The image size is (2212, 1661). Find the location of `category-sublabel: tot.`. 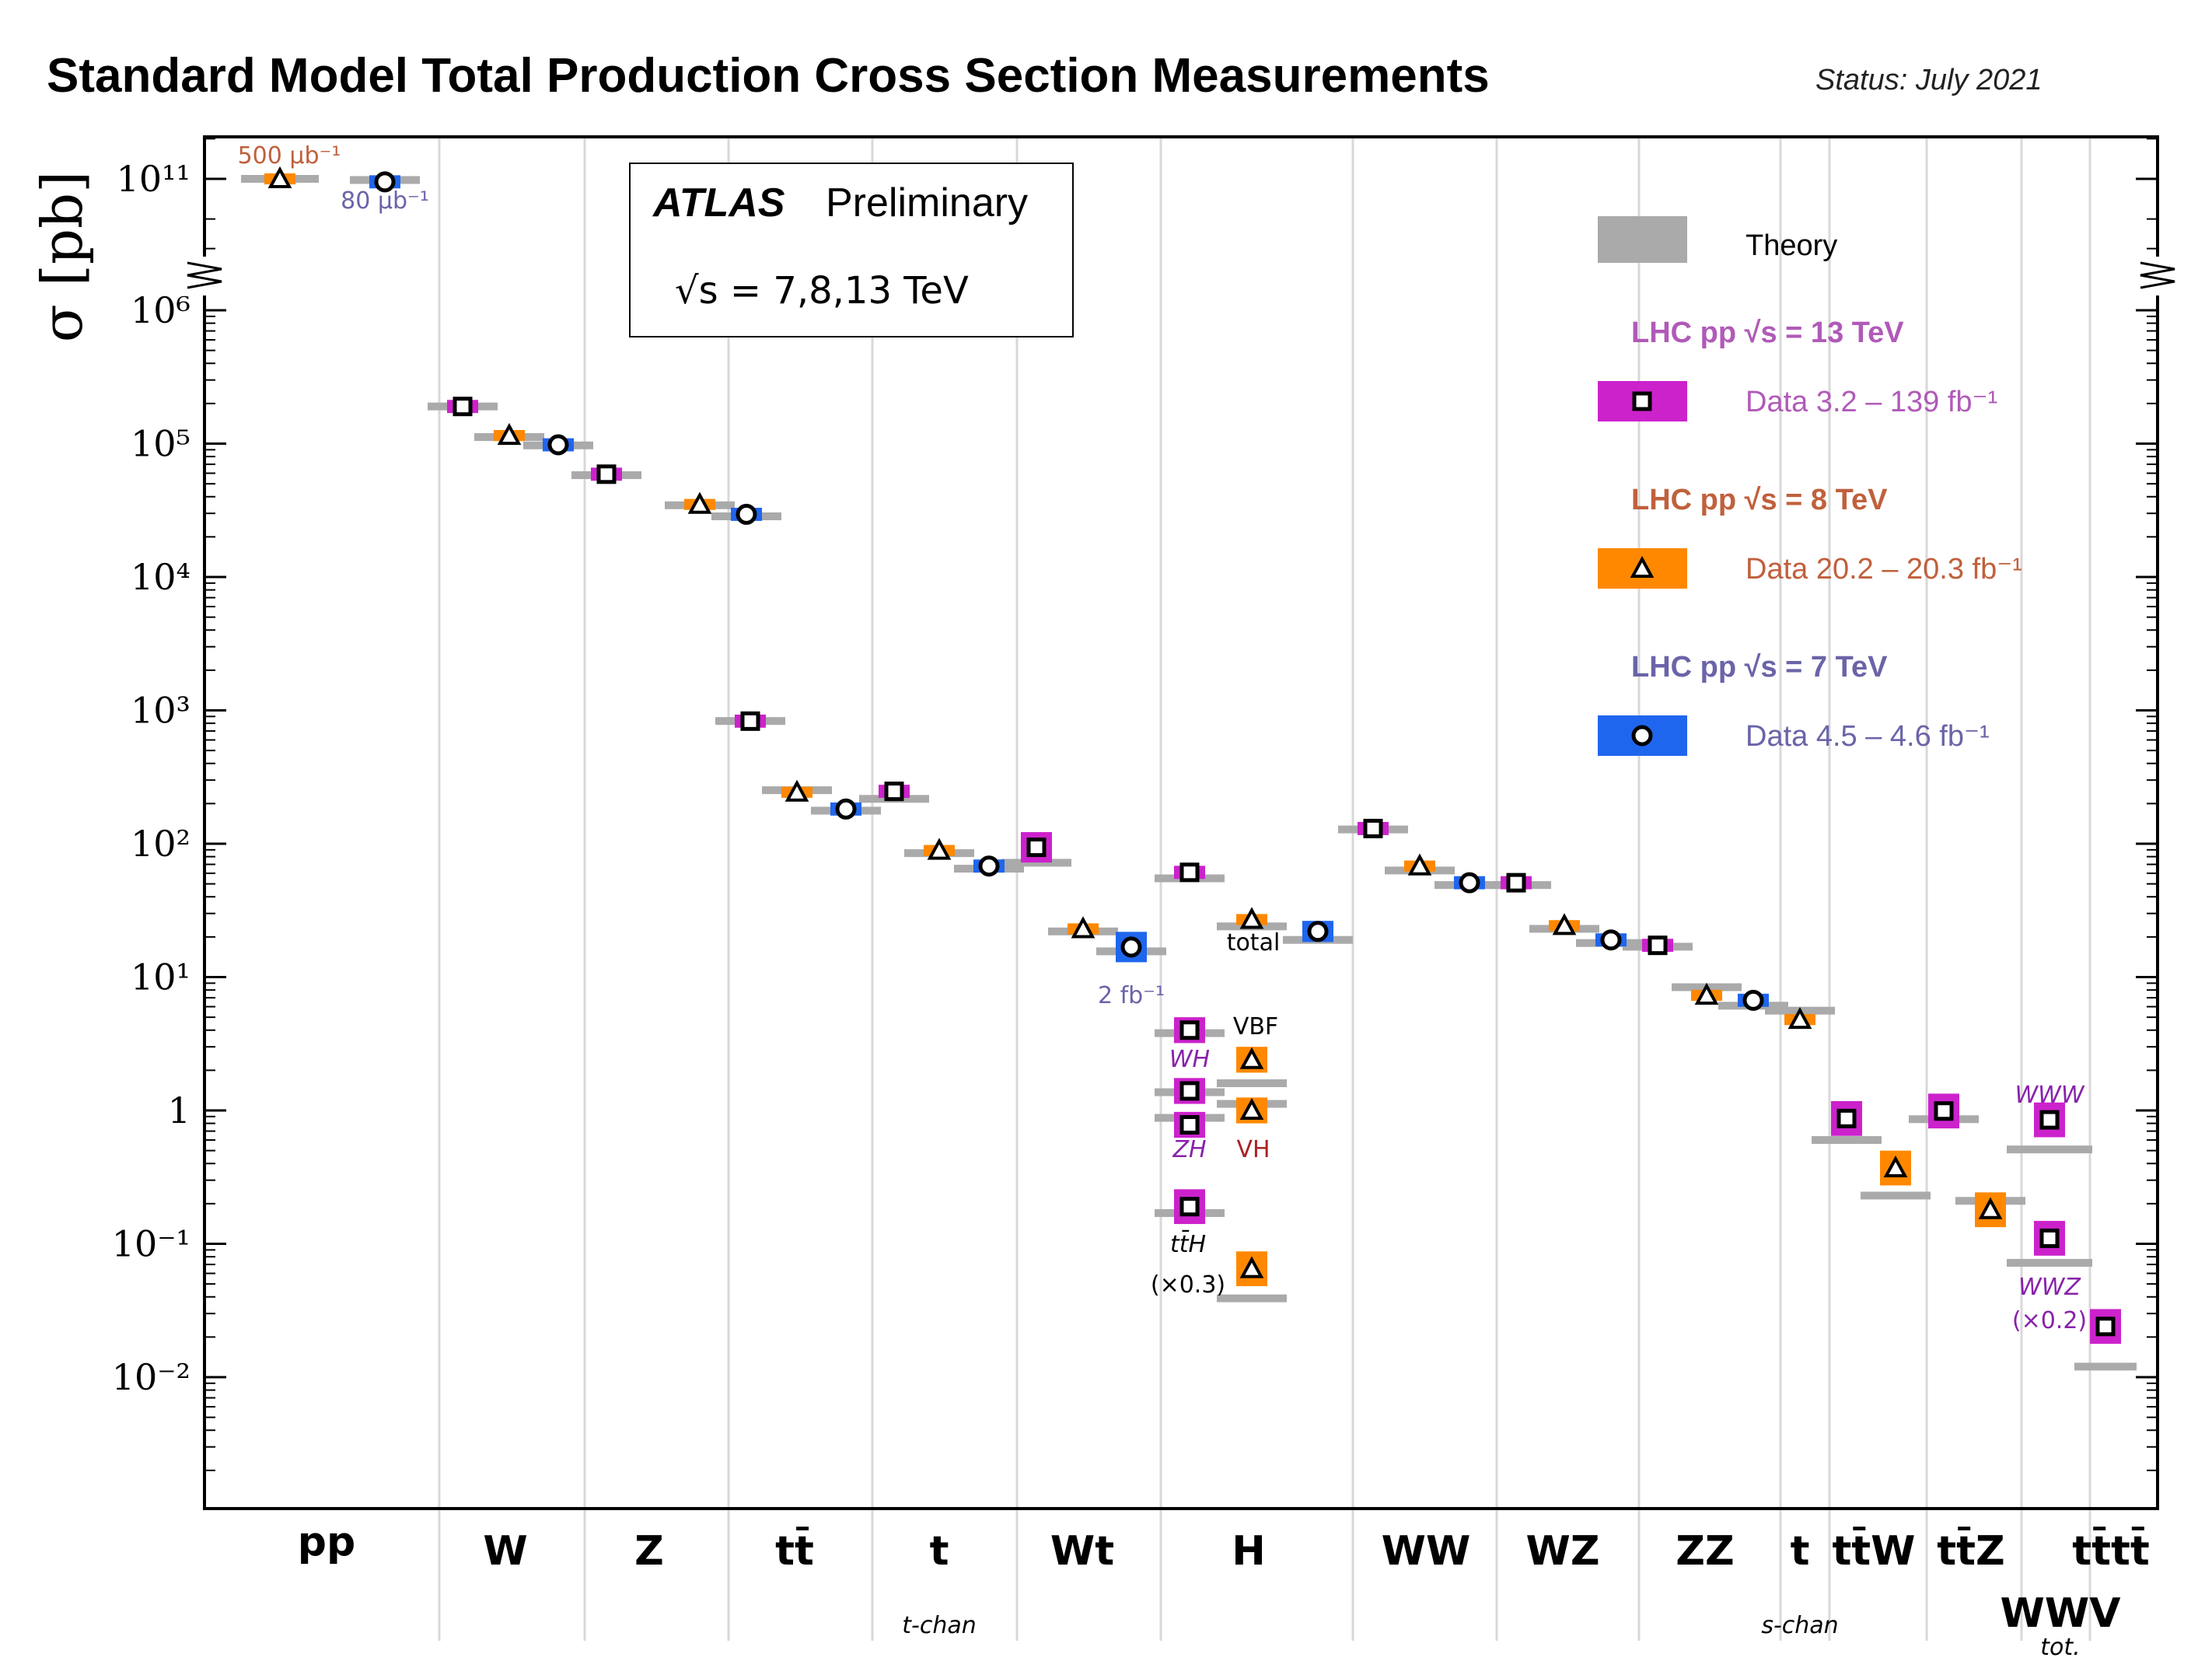

category-sublabel: tot. is located at coordinates (2060, 1648).